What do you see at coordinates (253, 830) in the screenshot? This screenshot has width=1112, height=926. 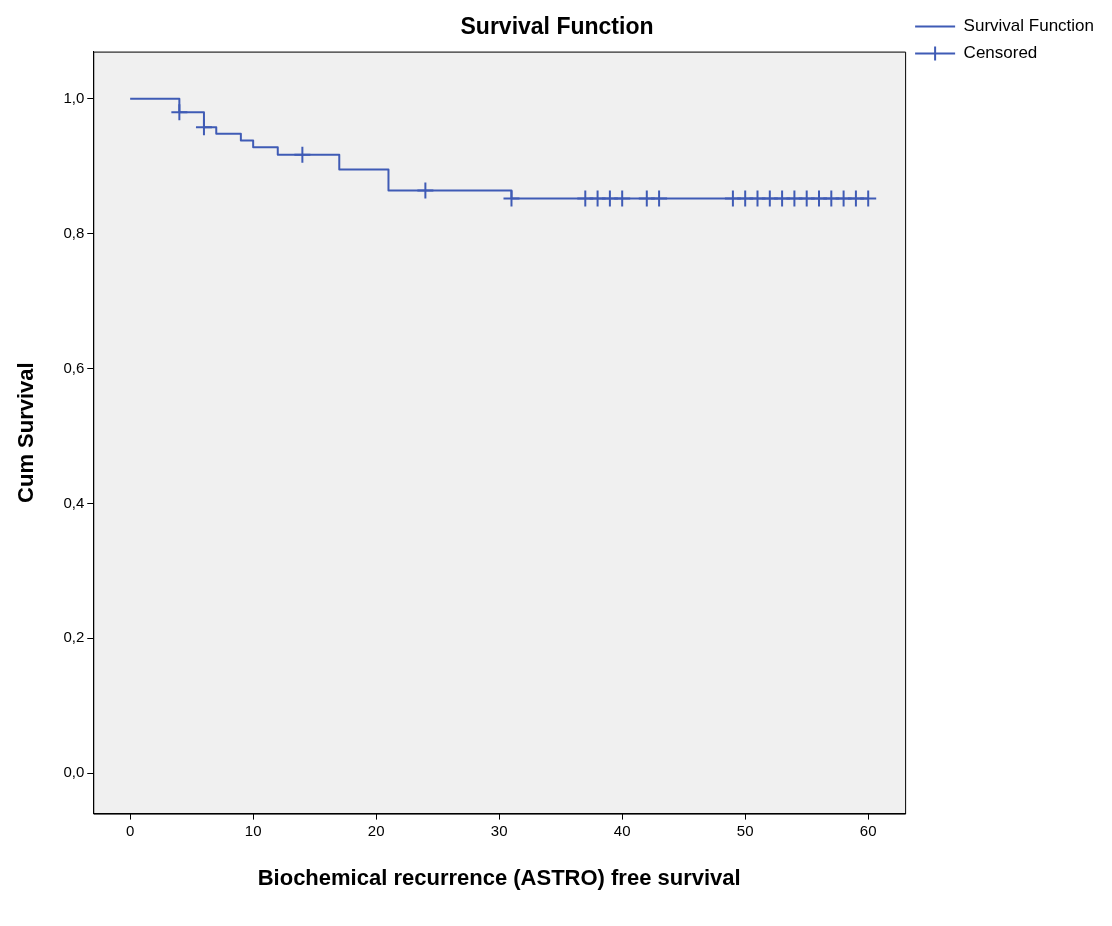 I see `x-tick-label: 10` at bounding box center [253, 830].